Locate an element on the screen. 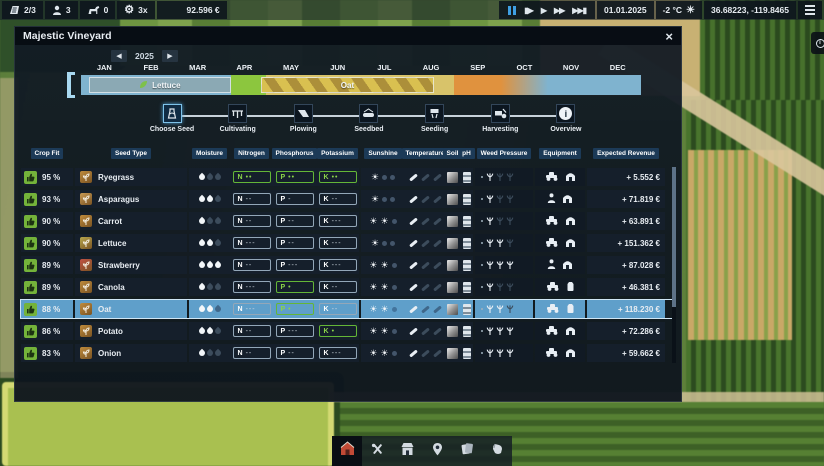 The image size is (824, 466). crop-fit-value: 86 % is located at coordinates (51, 331).